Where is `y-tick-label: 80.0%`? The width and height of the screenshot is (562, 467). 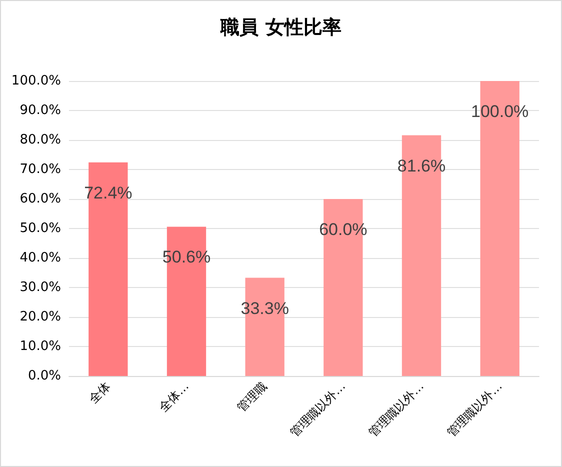 y-tick-label: 80.0% is located at coordinates (40, 140).